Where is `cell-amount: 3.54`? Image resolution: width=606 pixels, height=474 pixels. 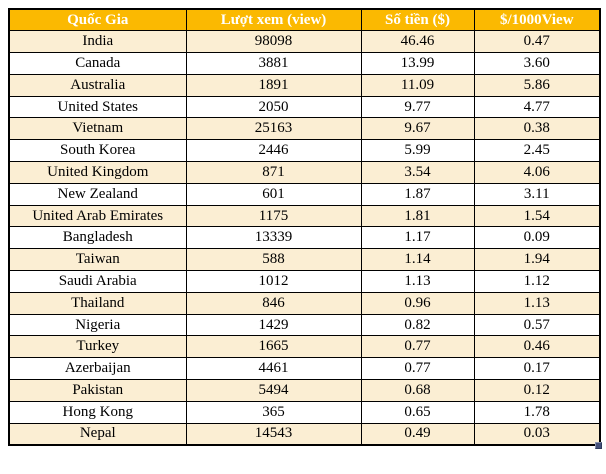 cell-amount: 3.54 is located at coordinates (417, 172).